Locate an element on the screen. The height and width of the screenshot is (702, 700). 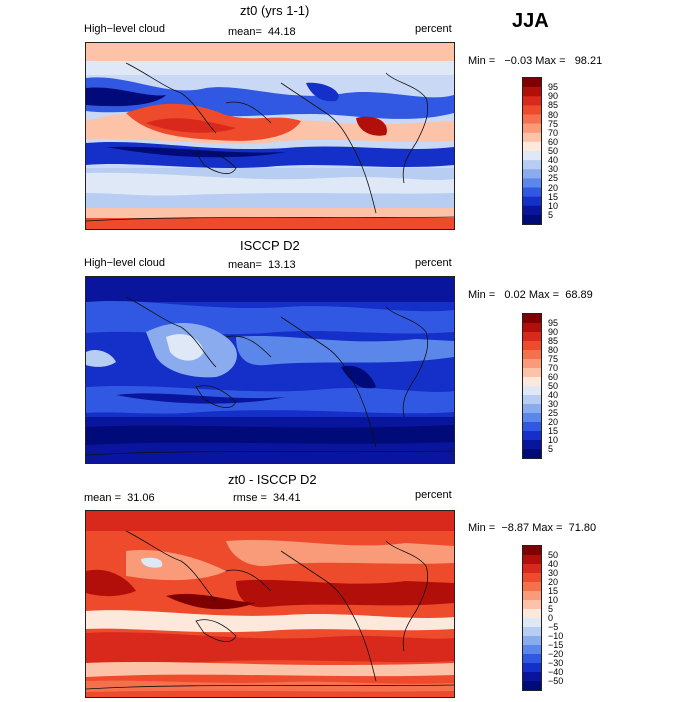
panel-1-field is located at coordinates (270, 136).